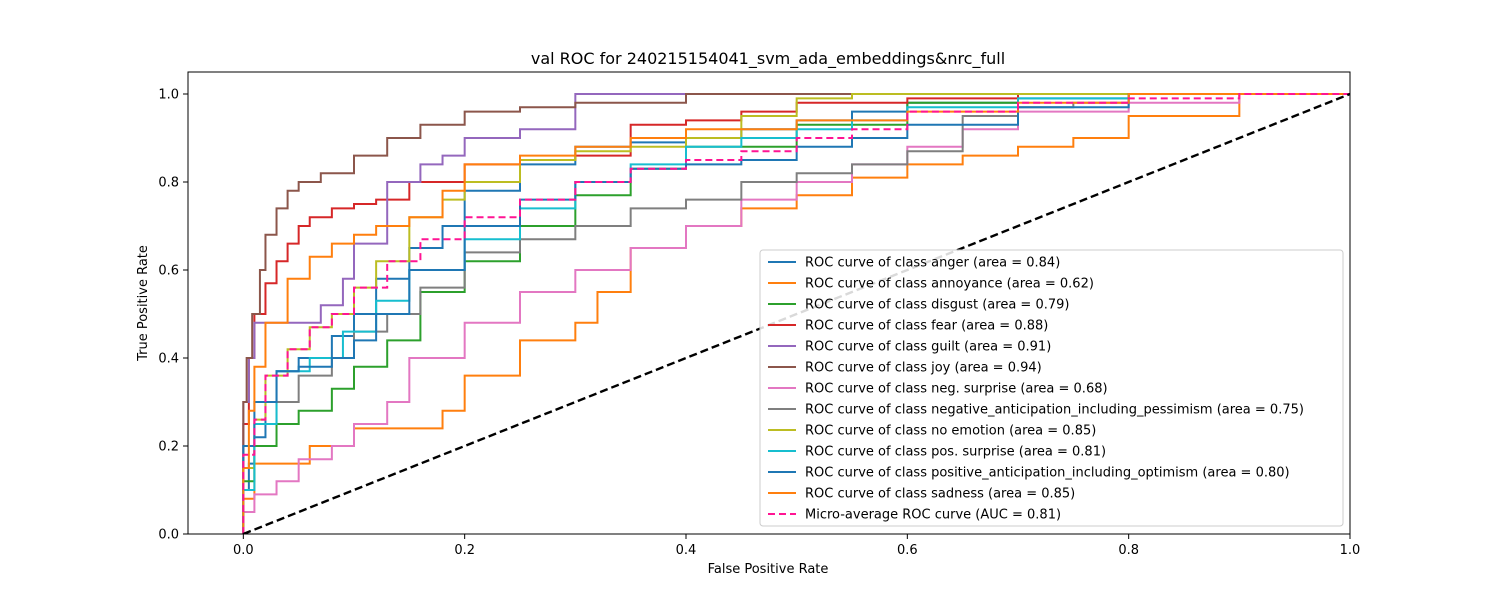 This screenshot has width=1500, height=600. I want to click on y-tick-label: 1.0, so click(168, 95).